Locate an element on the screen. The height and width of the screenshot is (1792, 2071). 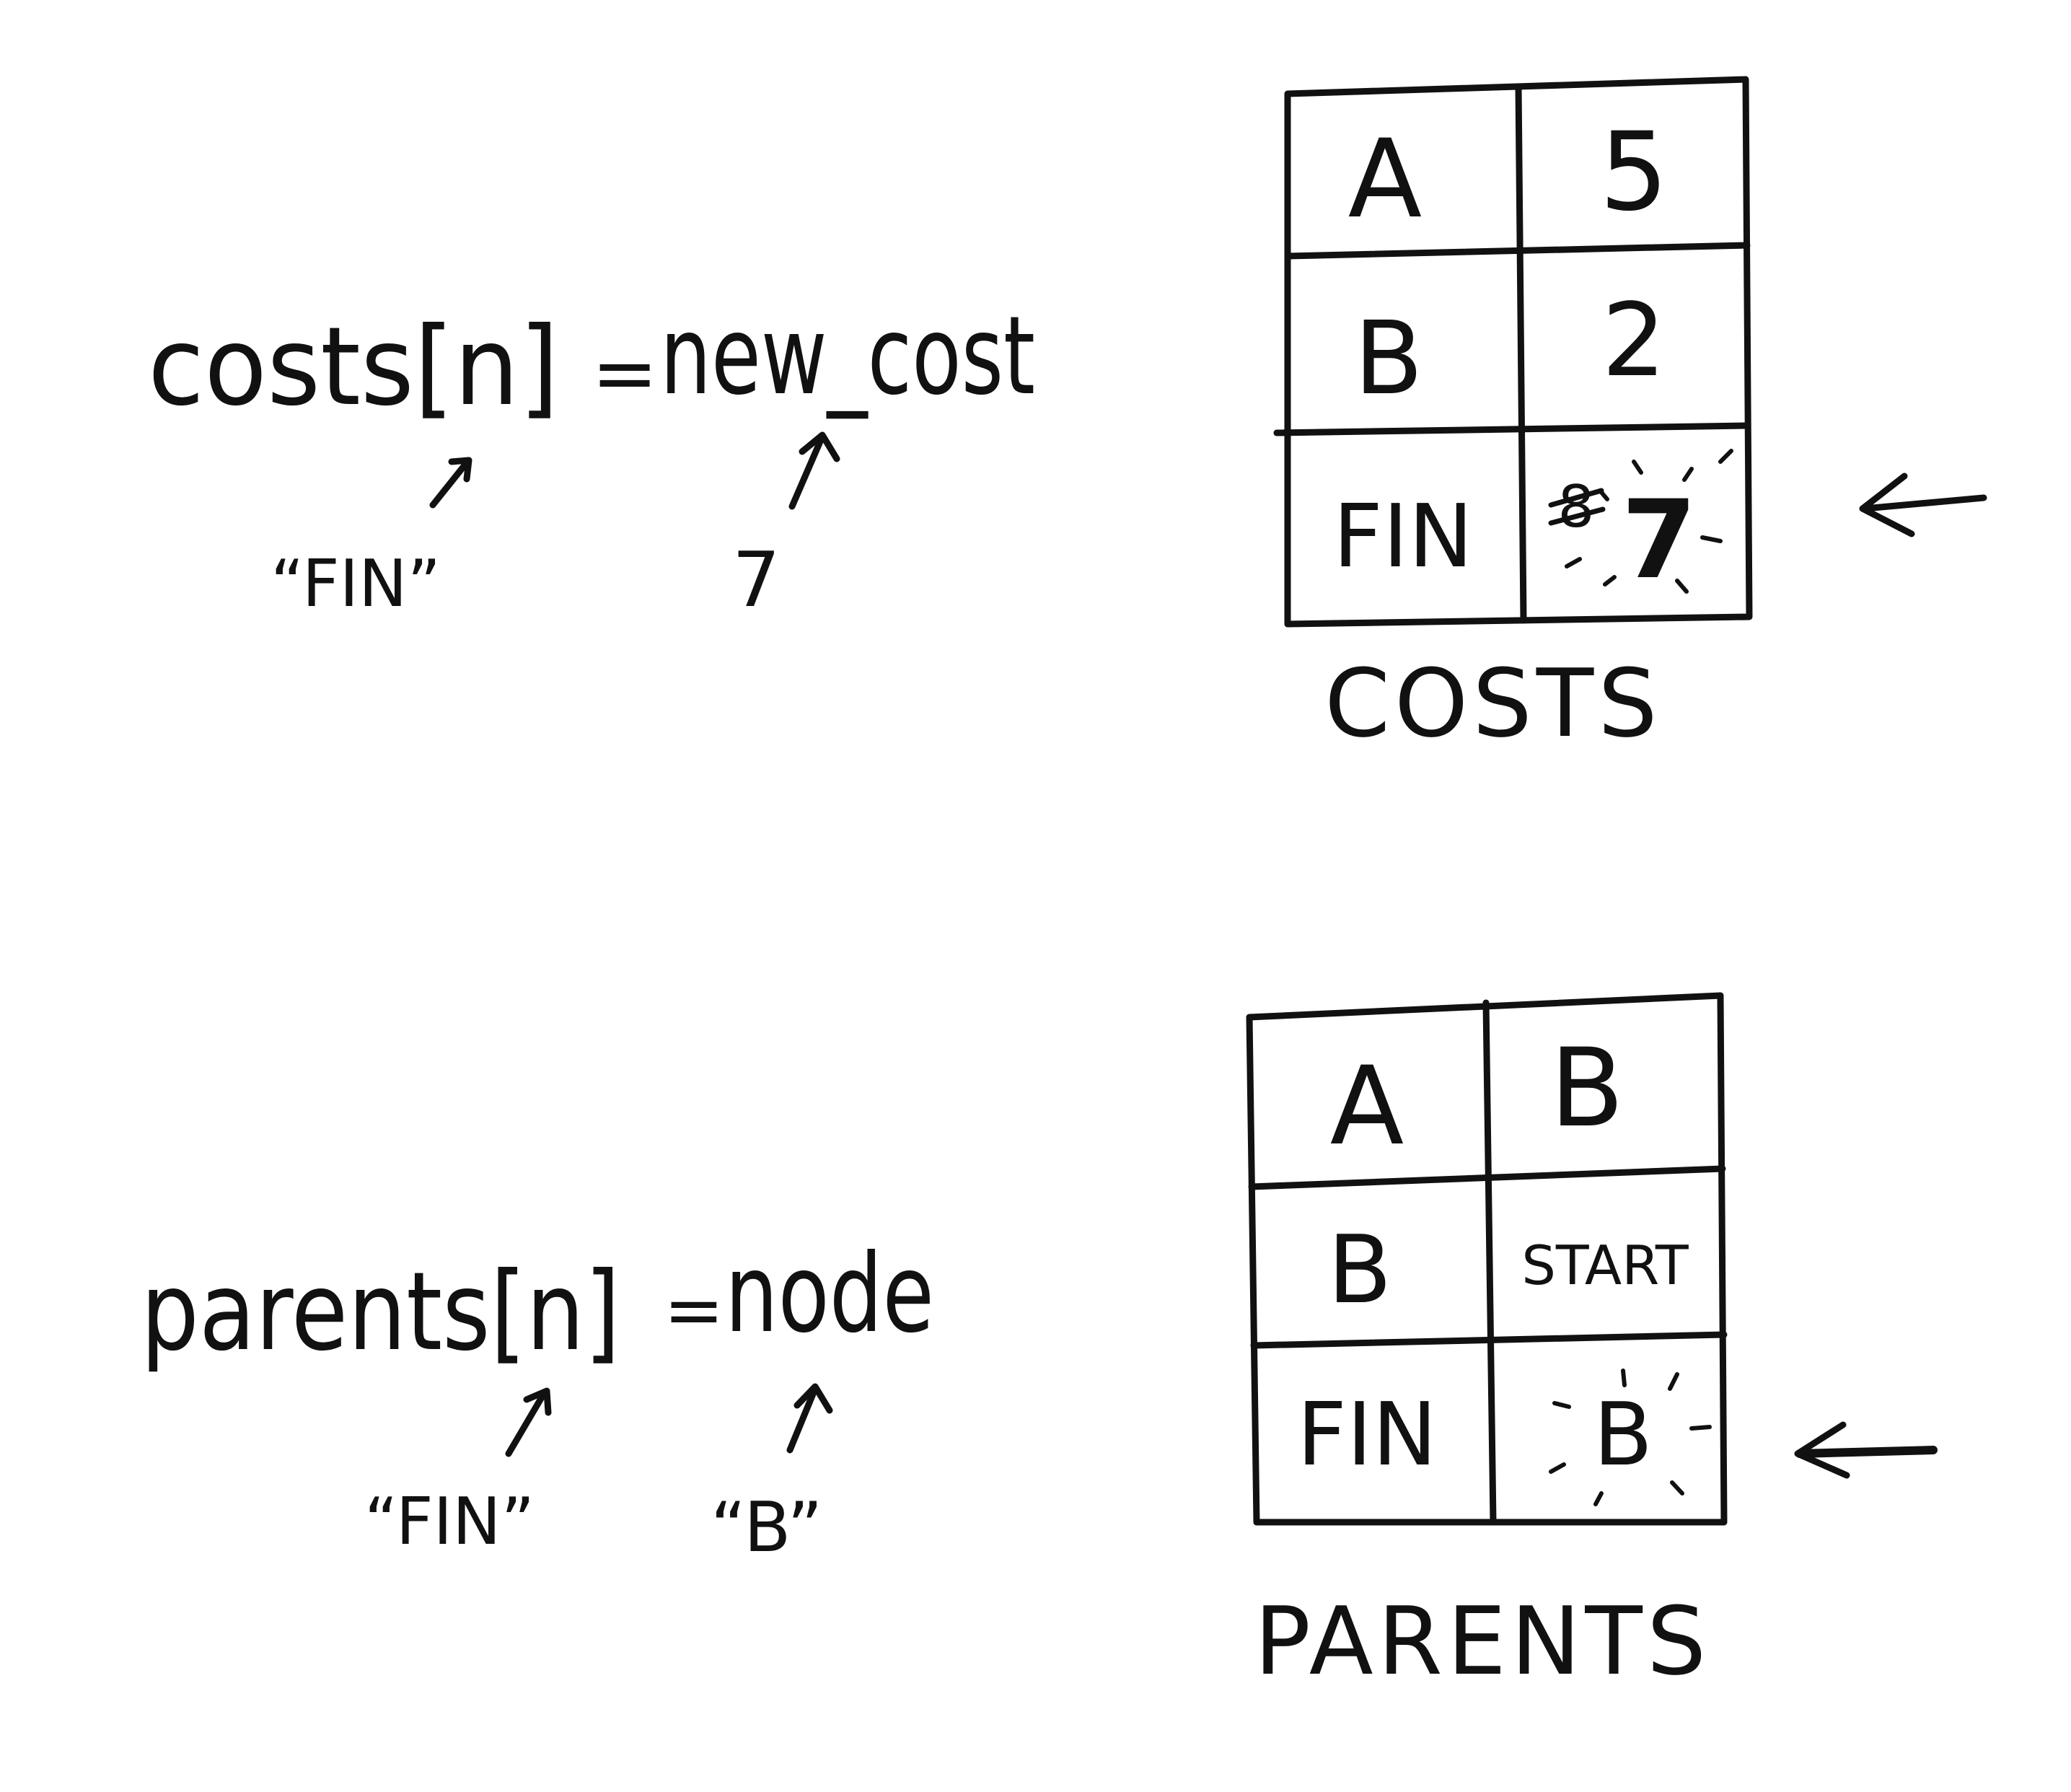
parents-table: A B B START FIN B PARENTS is located at coordinates (1487, 1344).